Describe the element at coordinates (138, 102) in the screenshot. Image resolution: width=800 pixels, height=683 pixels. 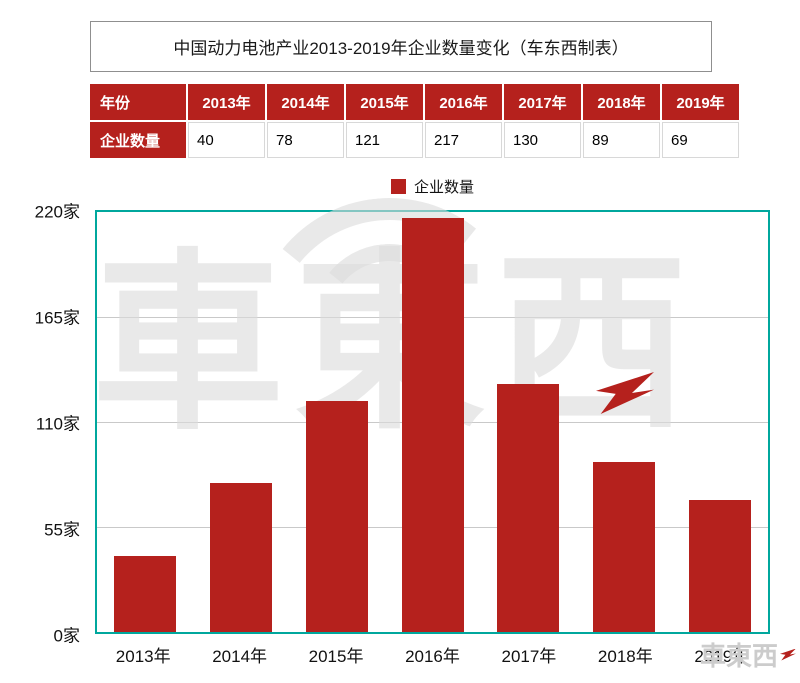
I see `table-header-label: 年份` at that location.